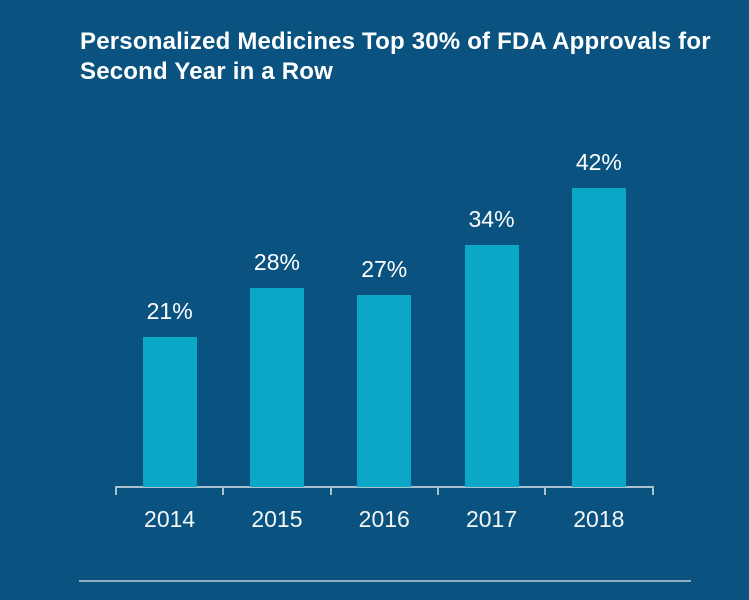 Image resolution: width=749 pixels, height=600 pixels. I want to click on bottom-divider, so click(385, 581).